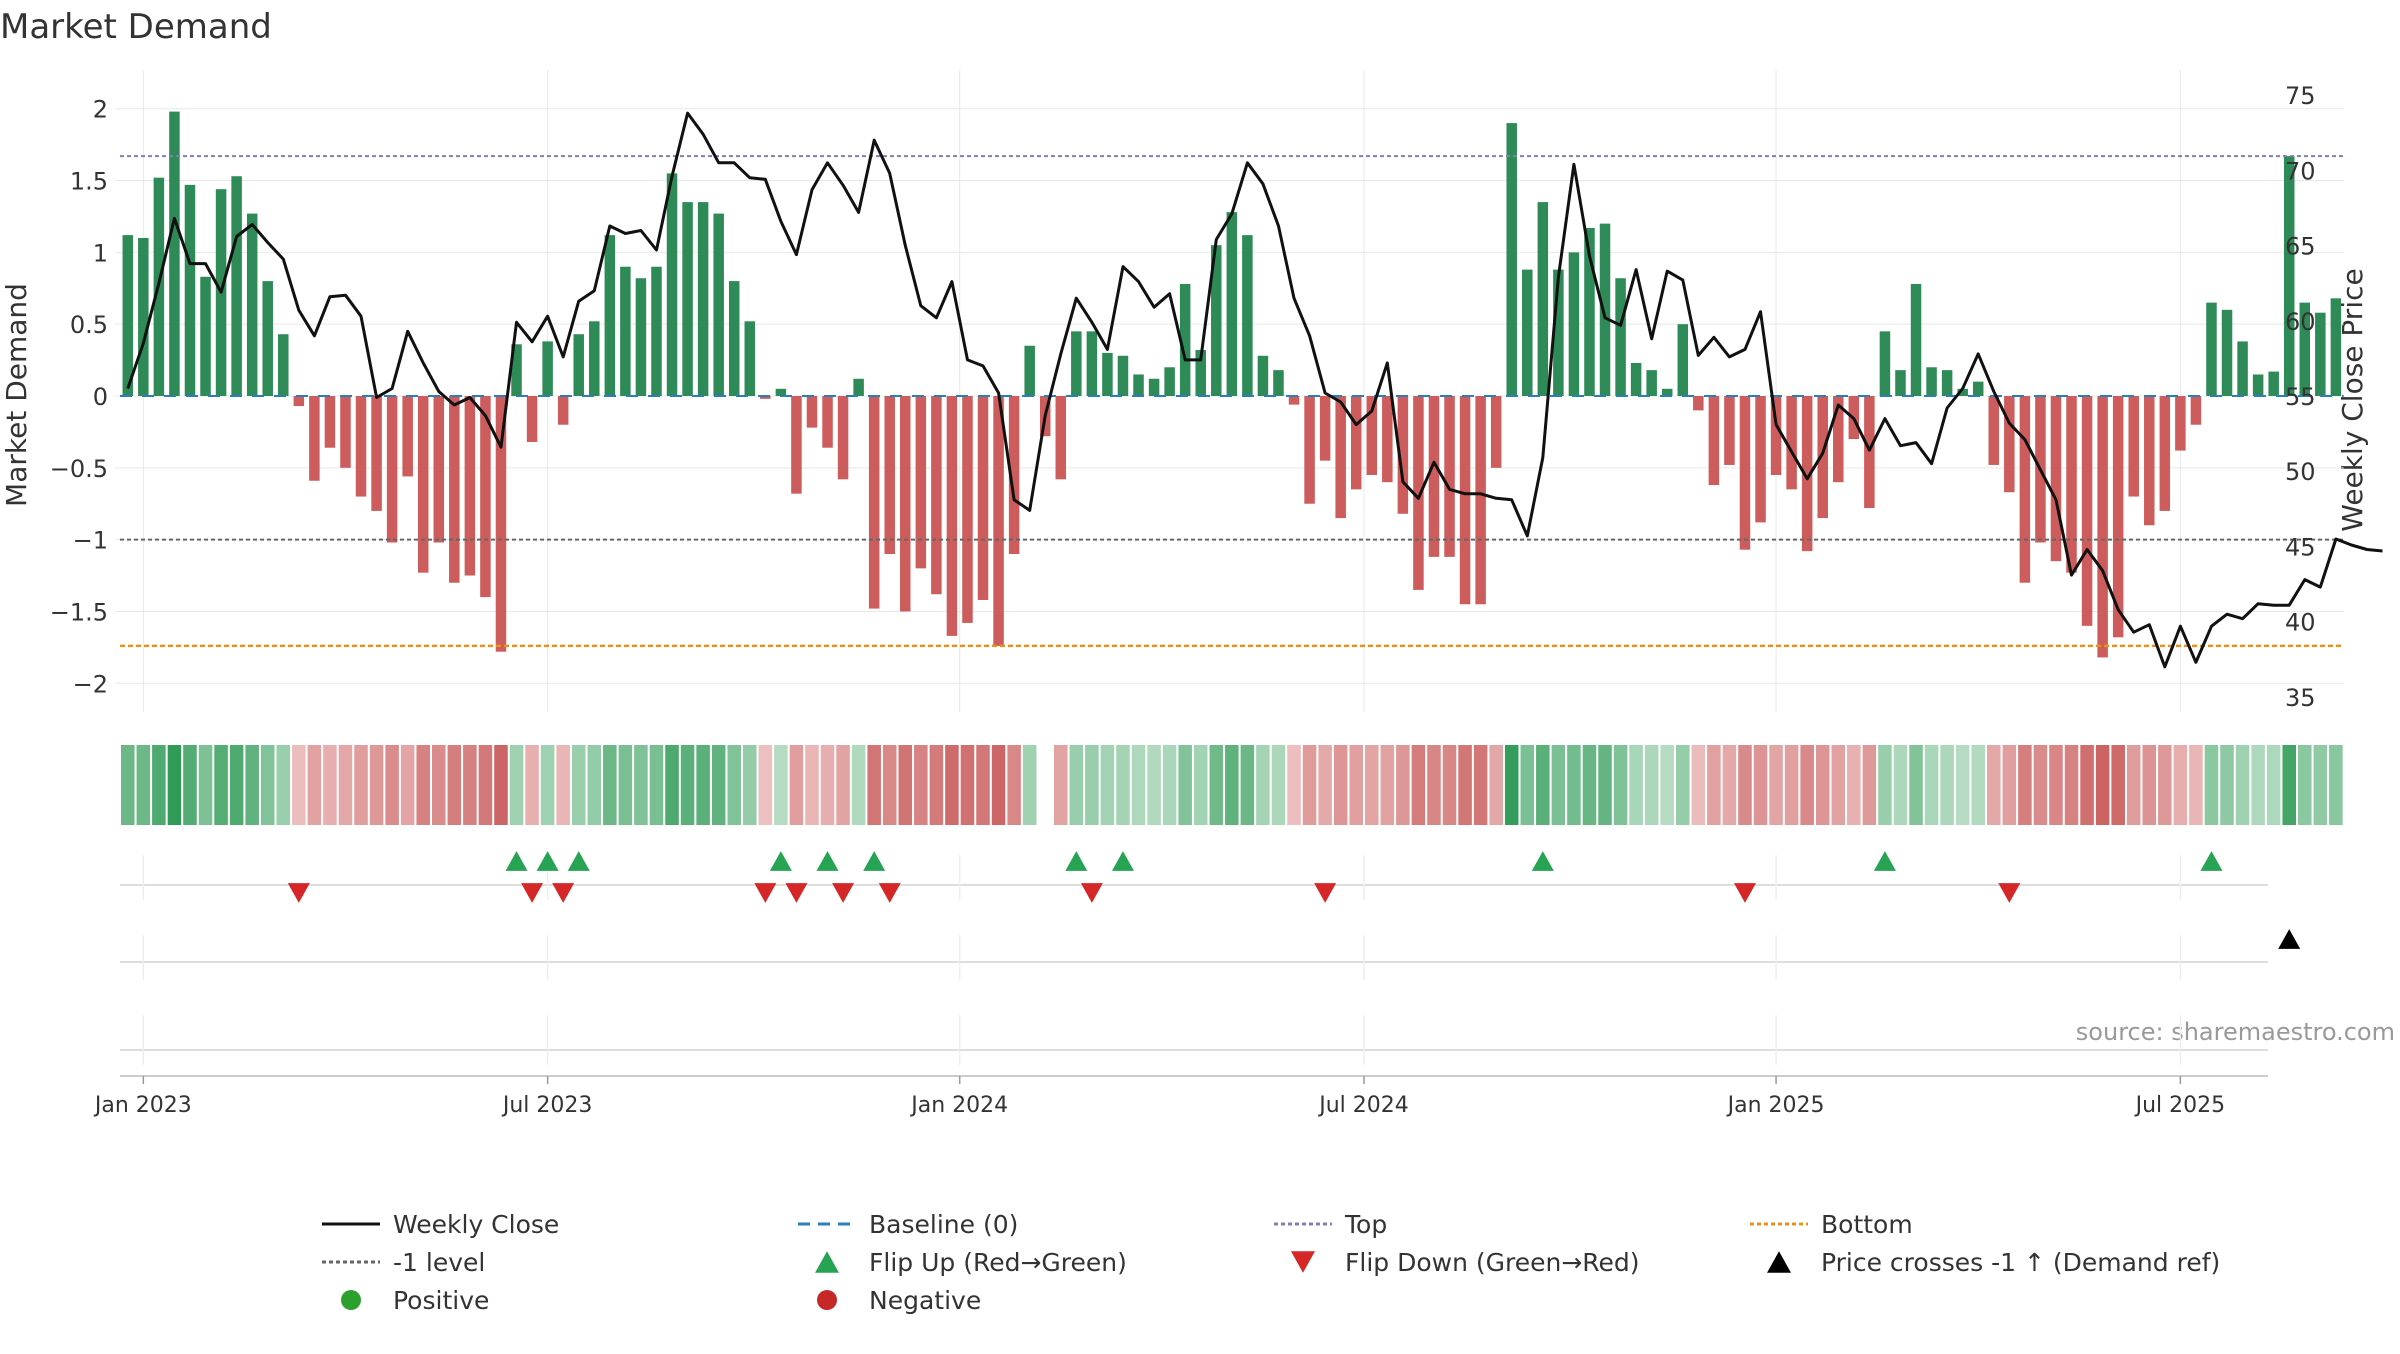 This screenshot has height=1354, width=2400. What do you see at coordinates (100, 397) in the screenshot?
I see `y-tick-left: 0` at bounding box center [100, 397].